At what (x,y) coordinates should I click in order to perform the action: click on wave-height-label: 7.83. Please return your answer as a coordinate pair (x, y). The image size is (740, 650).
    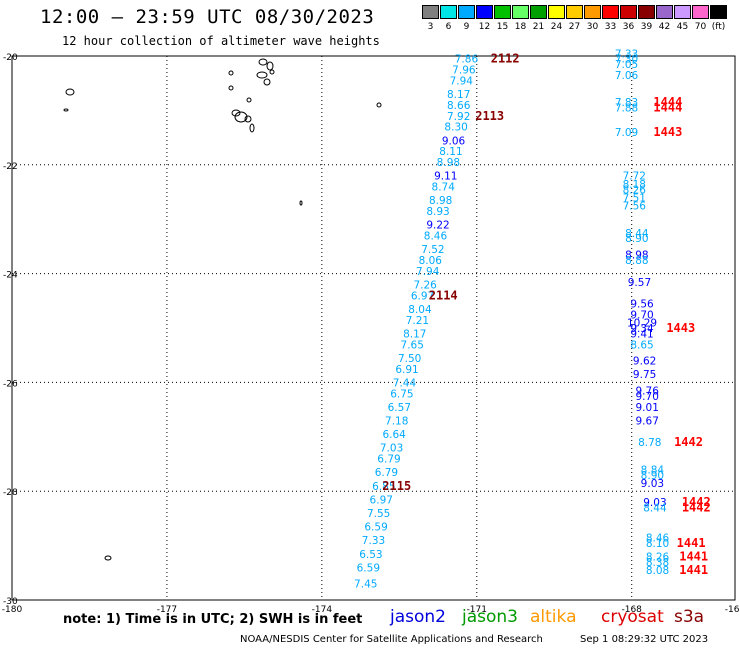
    Looking at the image, I should click on (626, 103).